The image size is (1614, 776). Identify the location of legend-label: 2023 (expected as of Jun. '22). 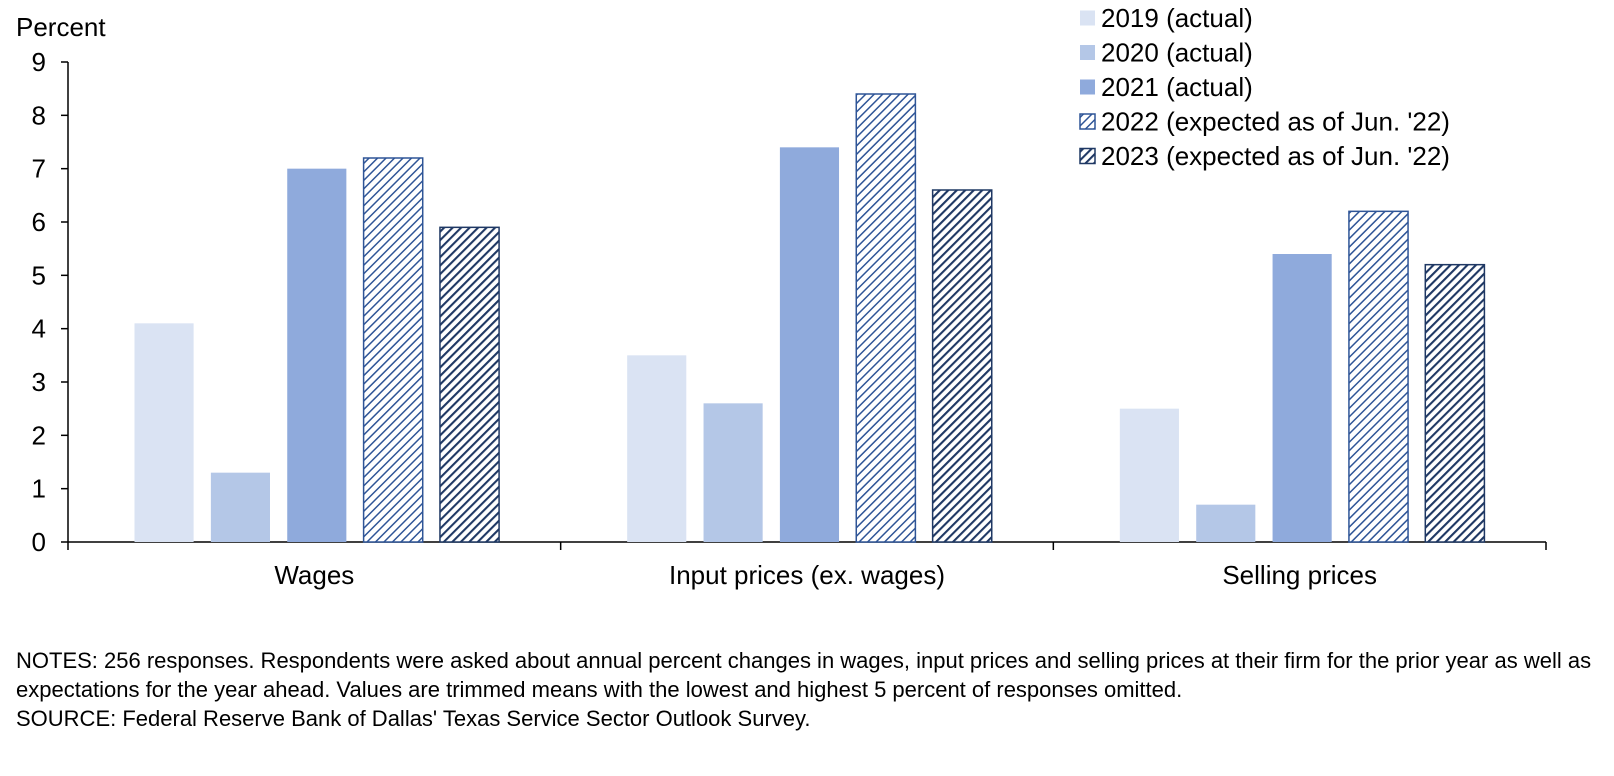
(1275, 156).